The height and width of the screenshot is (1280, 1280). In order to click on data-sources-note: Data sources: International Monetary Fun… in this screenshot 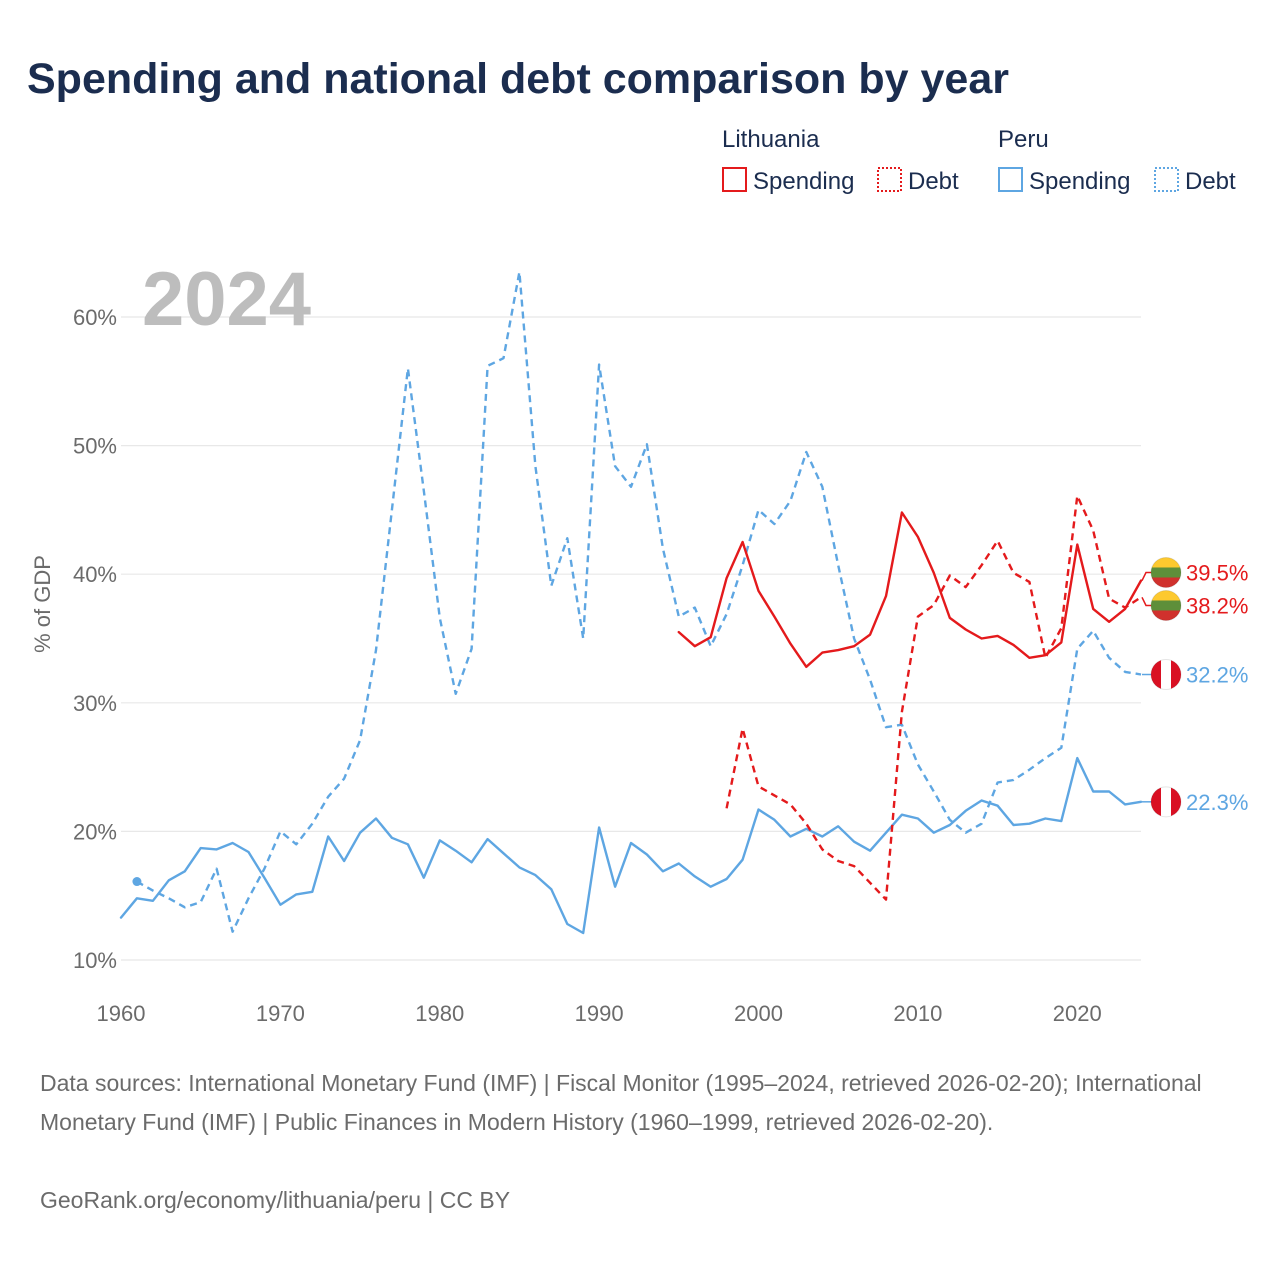, I will do `click(621, 1102)`.